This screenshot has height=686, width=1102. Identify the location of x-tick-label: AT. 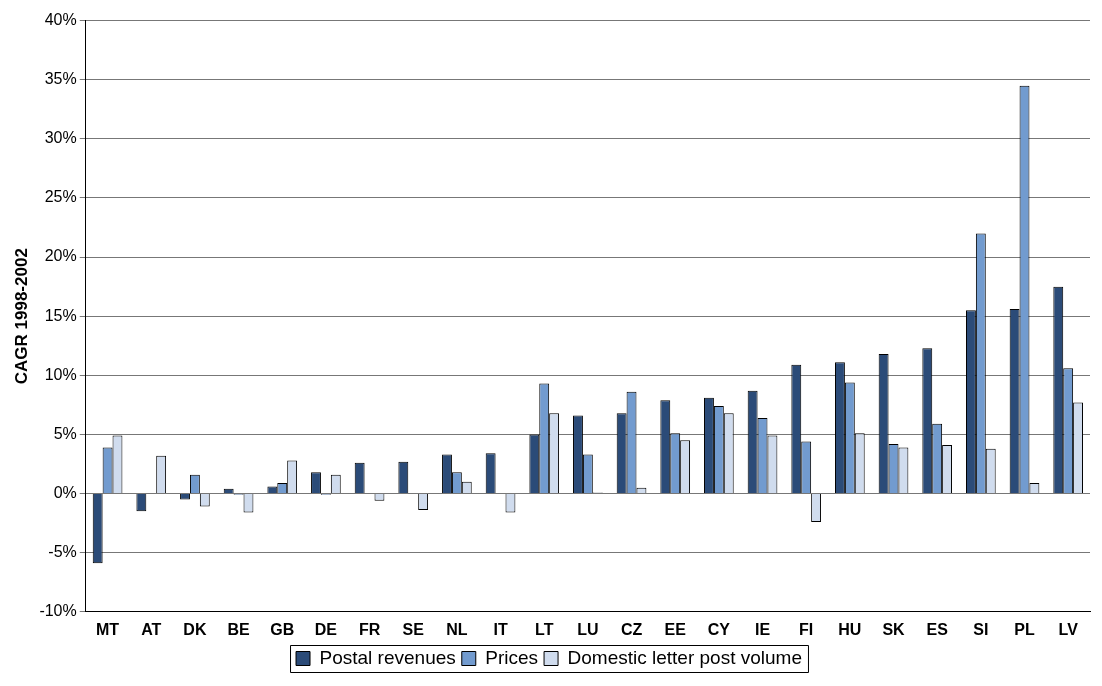
(151, 629).